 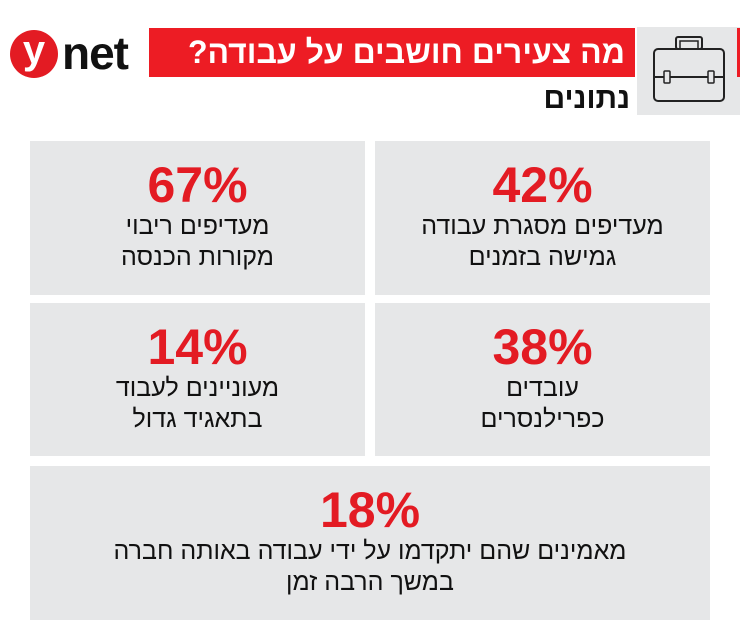 I want to click on stat-desc: מעדיפים ריבוי, so click(x=197, y=226).